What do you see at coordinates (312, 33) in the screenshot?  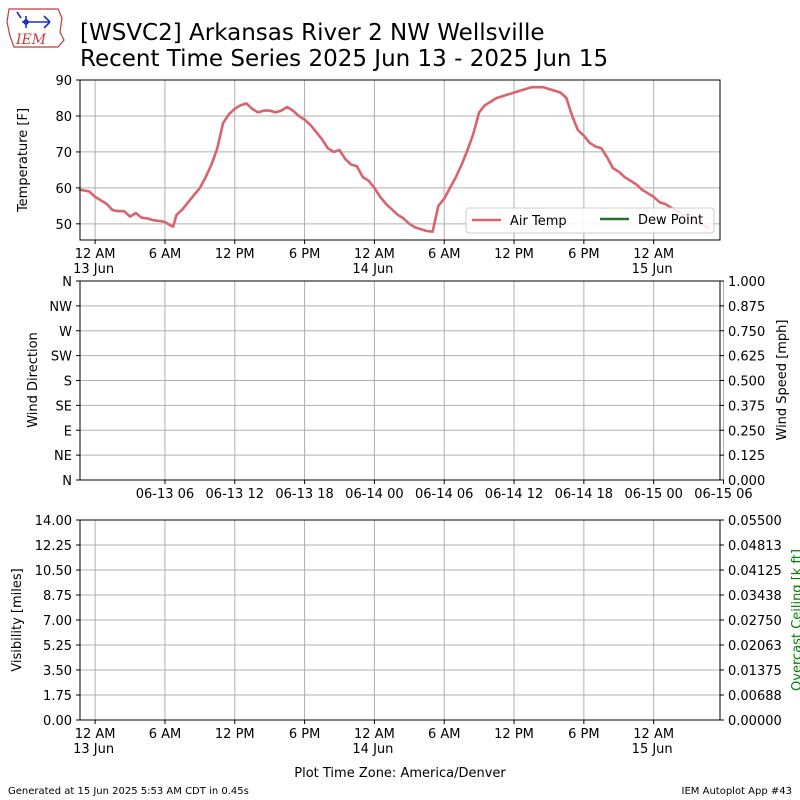 I see `chart-title-line1: [WSVC2] Arkansas River 2 NW Wellsville` at bounding box center [312, 33].